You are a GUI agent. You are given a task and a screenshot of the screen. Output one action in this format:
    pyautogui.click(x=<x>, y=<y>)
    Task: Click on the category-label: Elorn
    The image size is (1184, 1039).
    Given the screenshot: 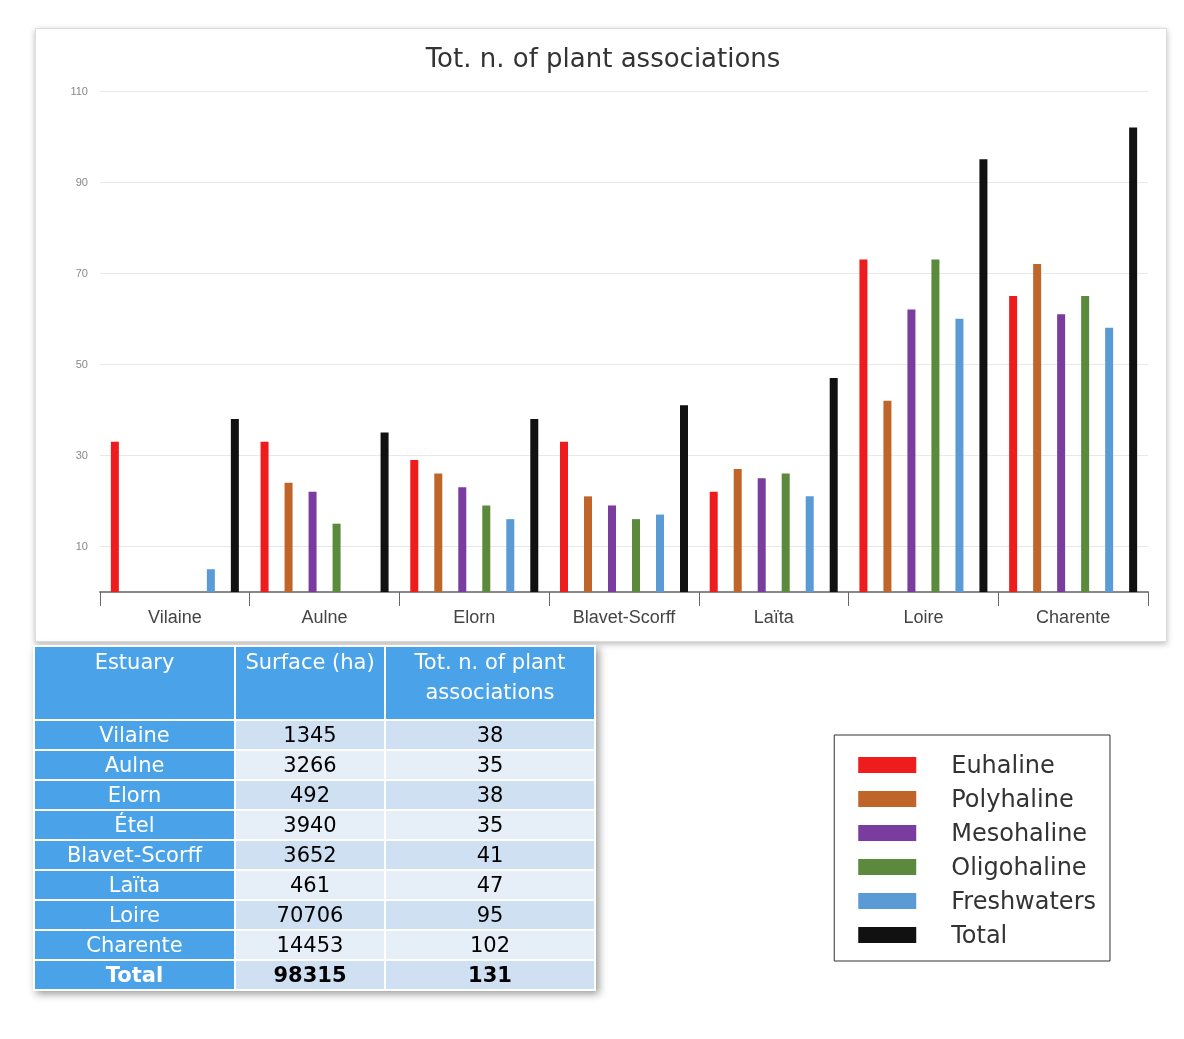 What is the action you would take?
    pyautogui.click(x=134, y=795)
    